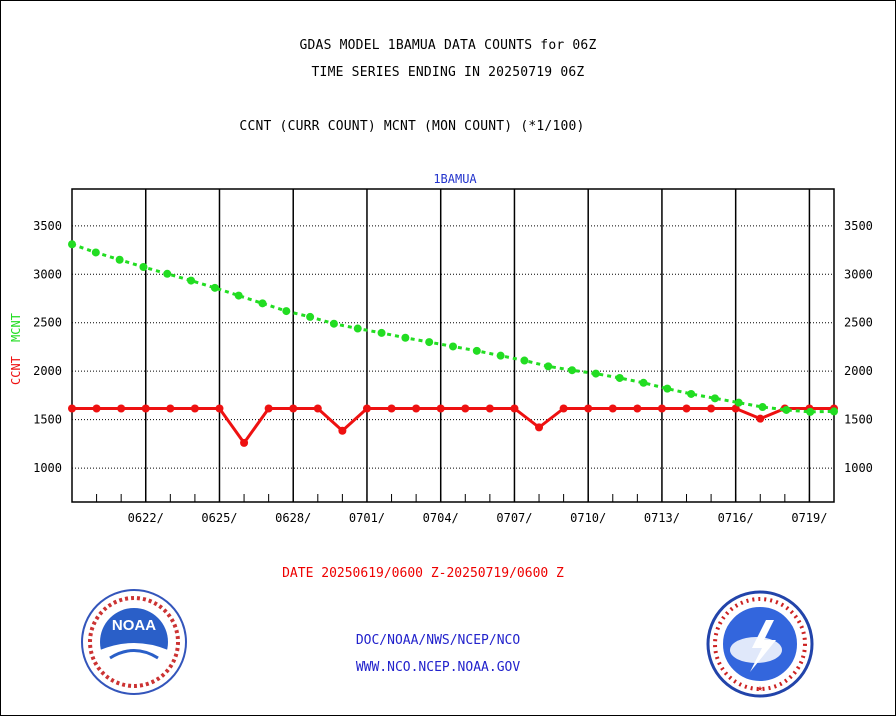 Image resolution: width=896 pixels, height=716 pixels. I want to click on y-tick-label-left: 2500, so click(47, 323).